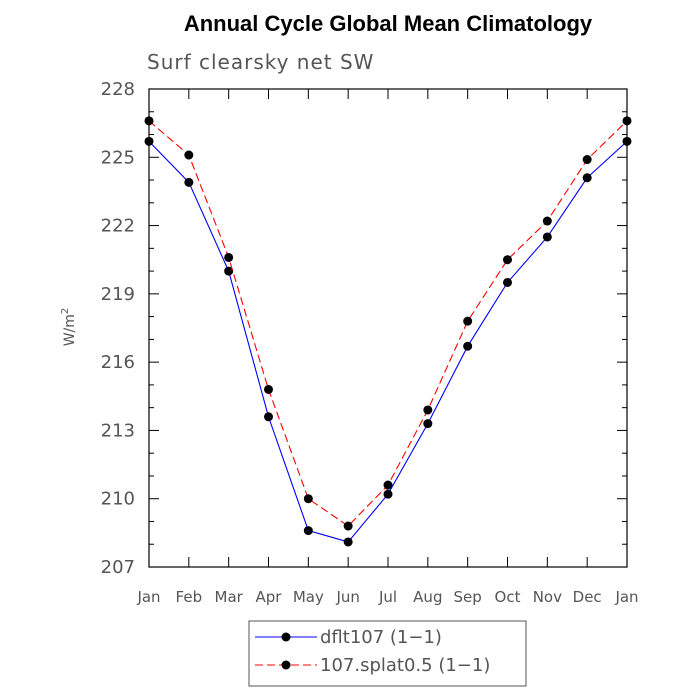  Describe the element at coordinates (381, 637) in the screenshot. I see `legend-label: dflt107 (1−1)` at that location.